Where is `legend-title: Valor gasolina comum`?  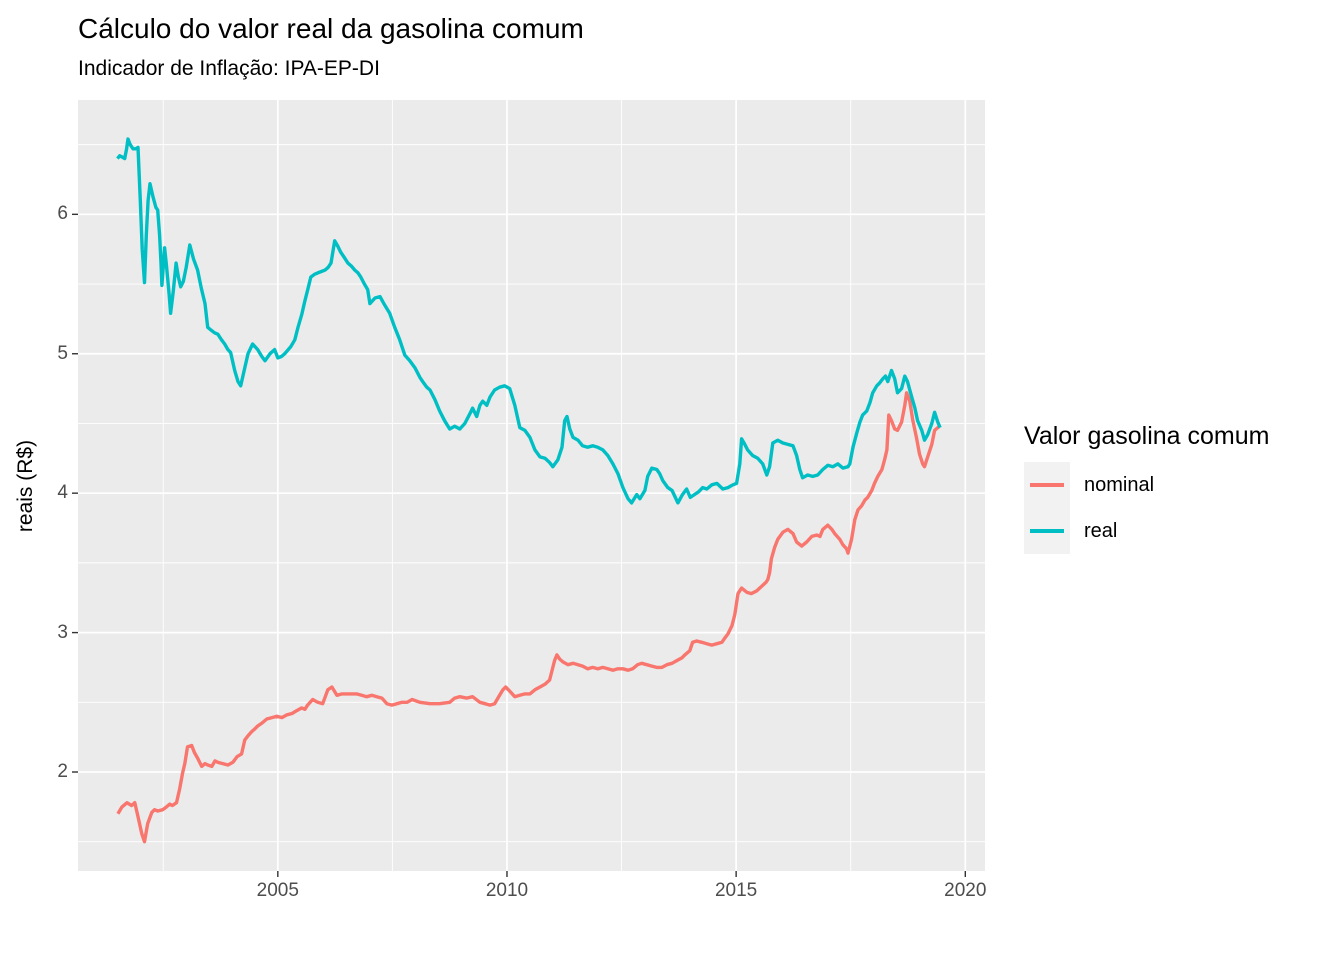 legend-title: Valor gasolina comum is located at coordinates (1147, 436).